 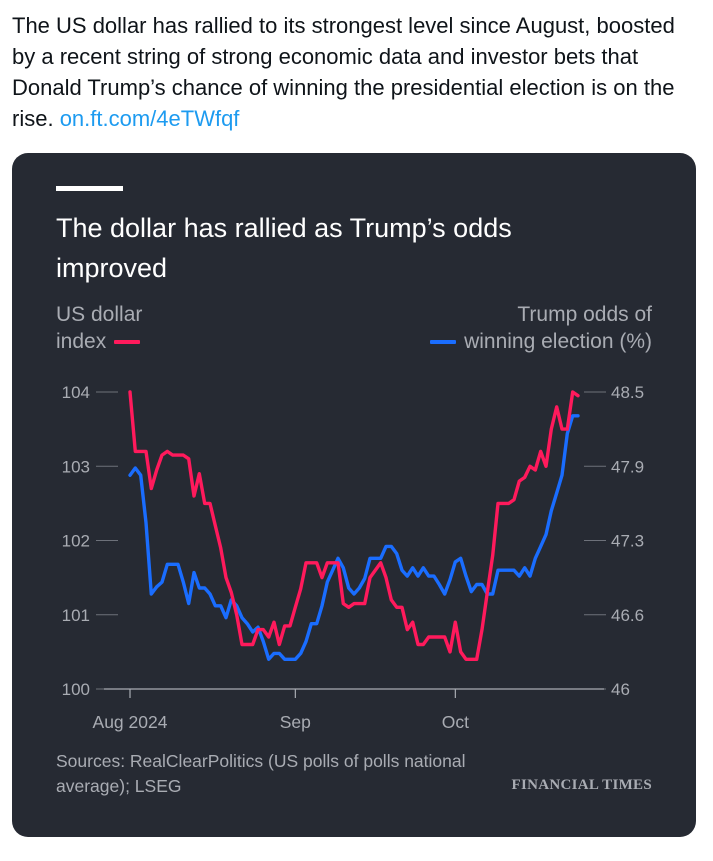 What do you see at coordinates (76, 541) in the screenshot?
I see `left-axis-tick-label: 102` at bounding box center [76, 541].